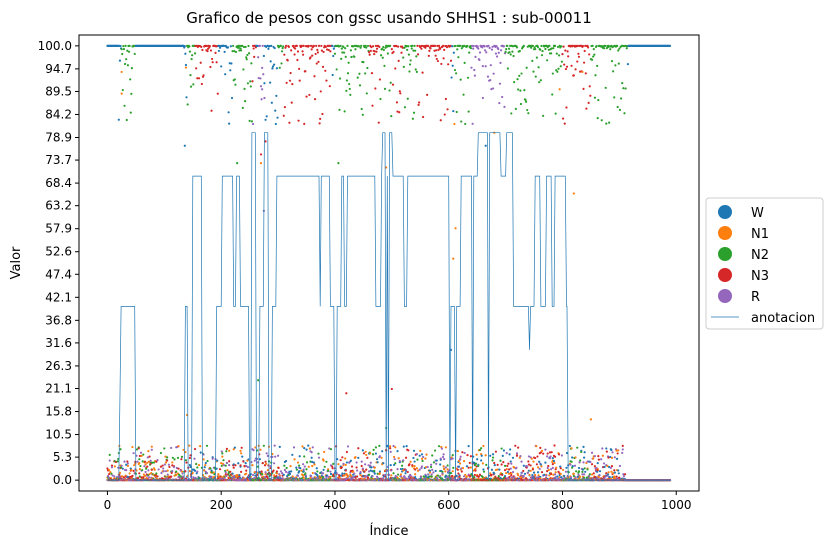 The height and width of the screenshot is (547, 834). I want to click on x-tick-label: 800, so click(562, 505).